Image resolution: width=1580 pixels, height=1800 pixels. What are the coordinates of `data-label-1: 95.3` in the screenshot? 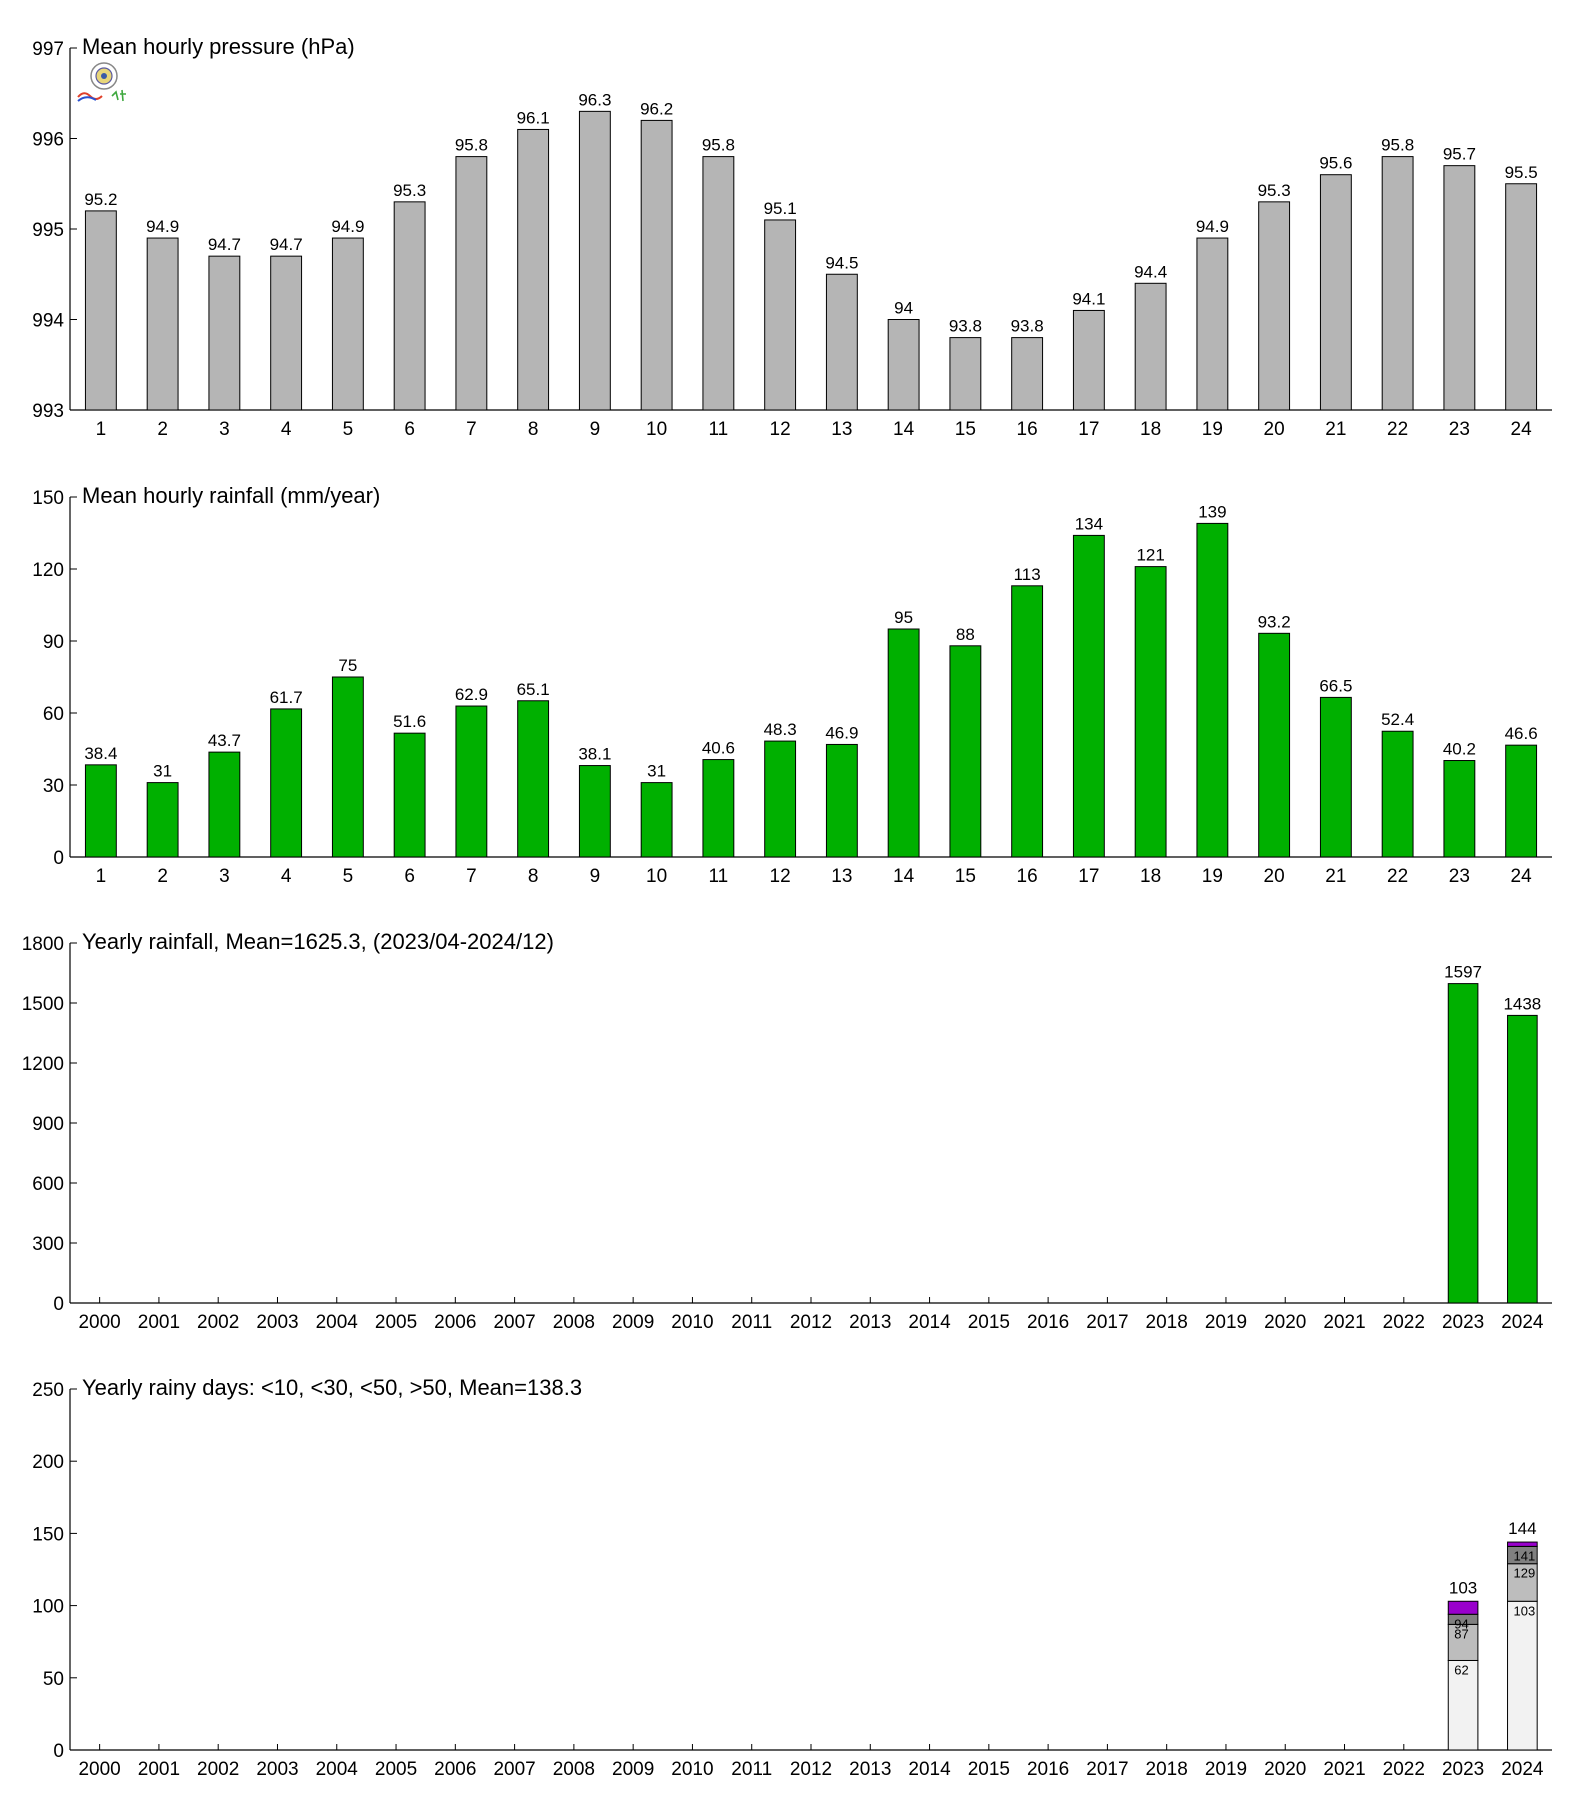 It's located at (1274, 190).